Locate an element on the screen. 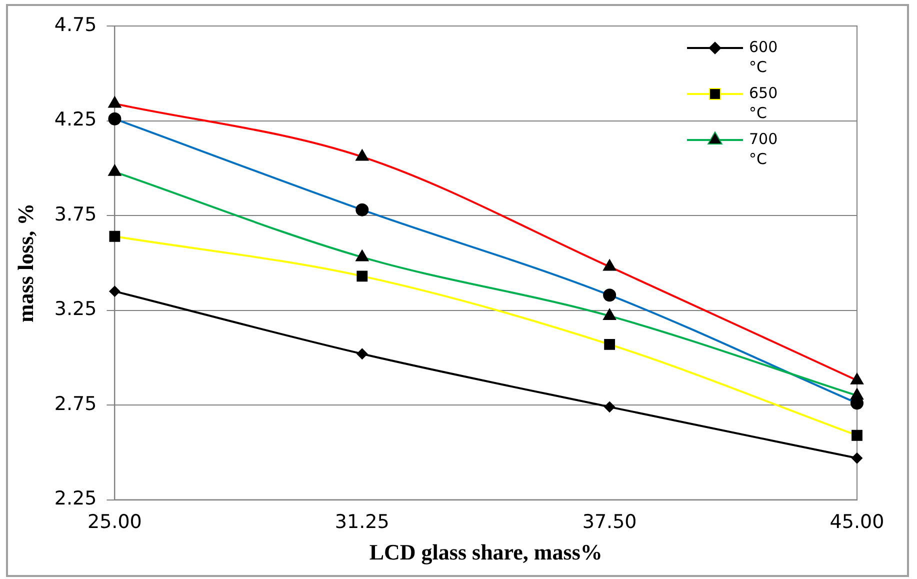  x-tick-label: 37.50 is located at coordinates (609, 522).